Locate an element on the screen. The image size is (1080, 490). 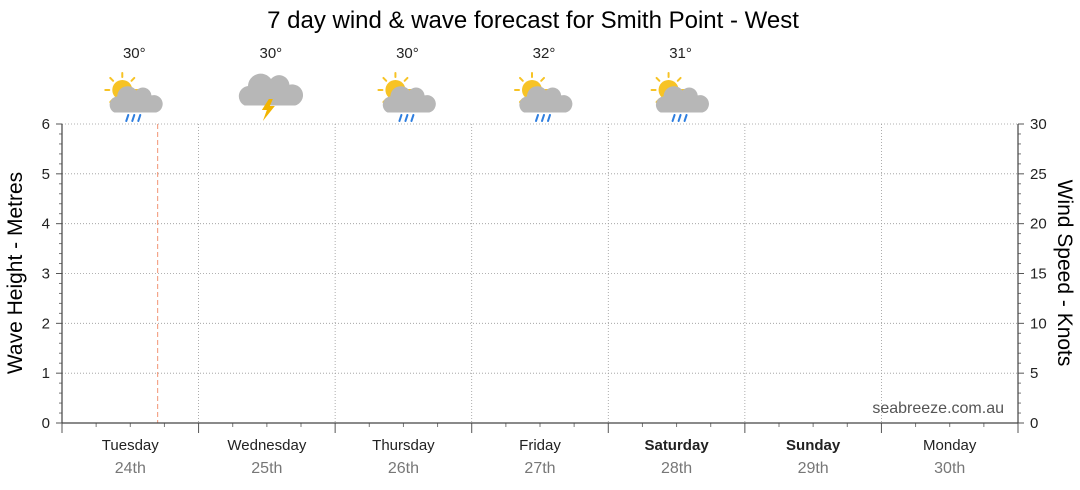
left-axis-title: Wave Height - Metres is located at coordinates (15, 273).